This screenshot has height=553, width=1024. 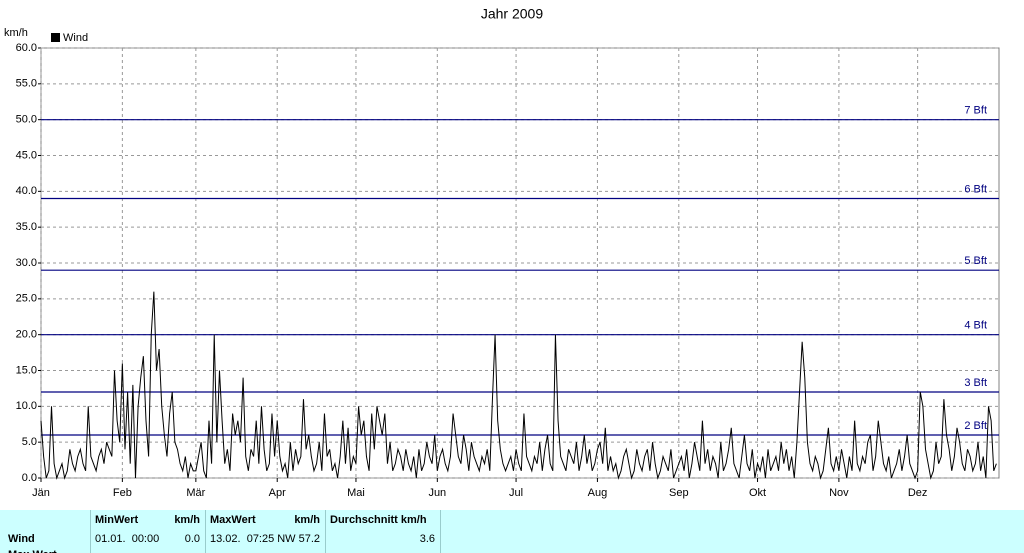 I want to click on x-tick-label: Mai, so click(x=356, y=493).